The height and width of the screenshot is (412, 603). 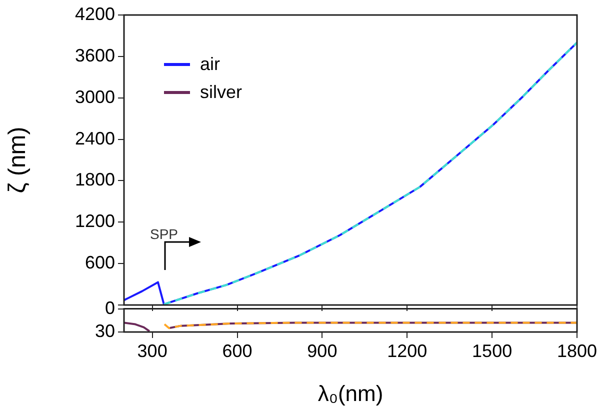 I want to click on legend-label: air, so click(x=210, y=64).